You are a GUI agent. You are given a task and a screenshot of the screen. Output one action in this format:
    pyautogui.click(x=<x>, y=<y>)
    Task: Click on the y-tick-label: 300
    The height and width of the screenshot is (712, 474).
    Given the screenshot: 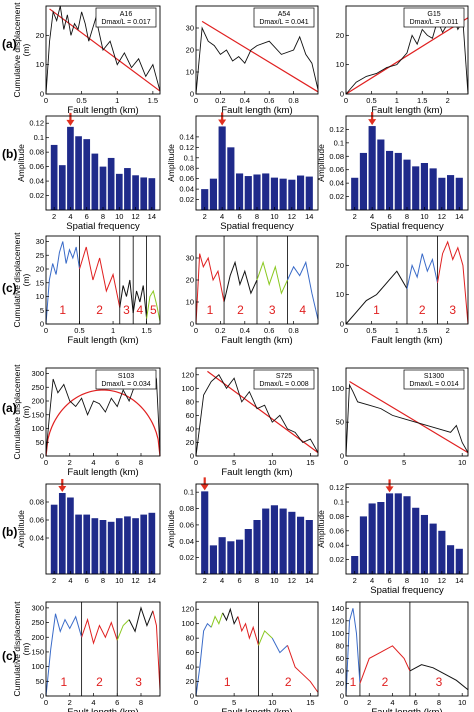 What is the action you would take?
    pyautogui.click(x=37, y=607)
    